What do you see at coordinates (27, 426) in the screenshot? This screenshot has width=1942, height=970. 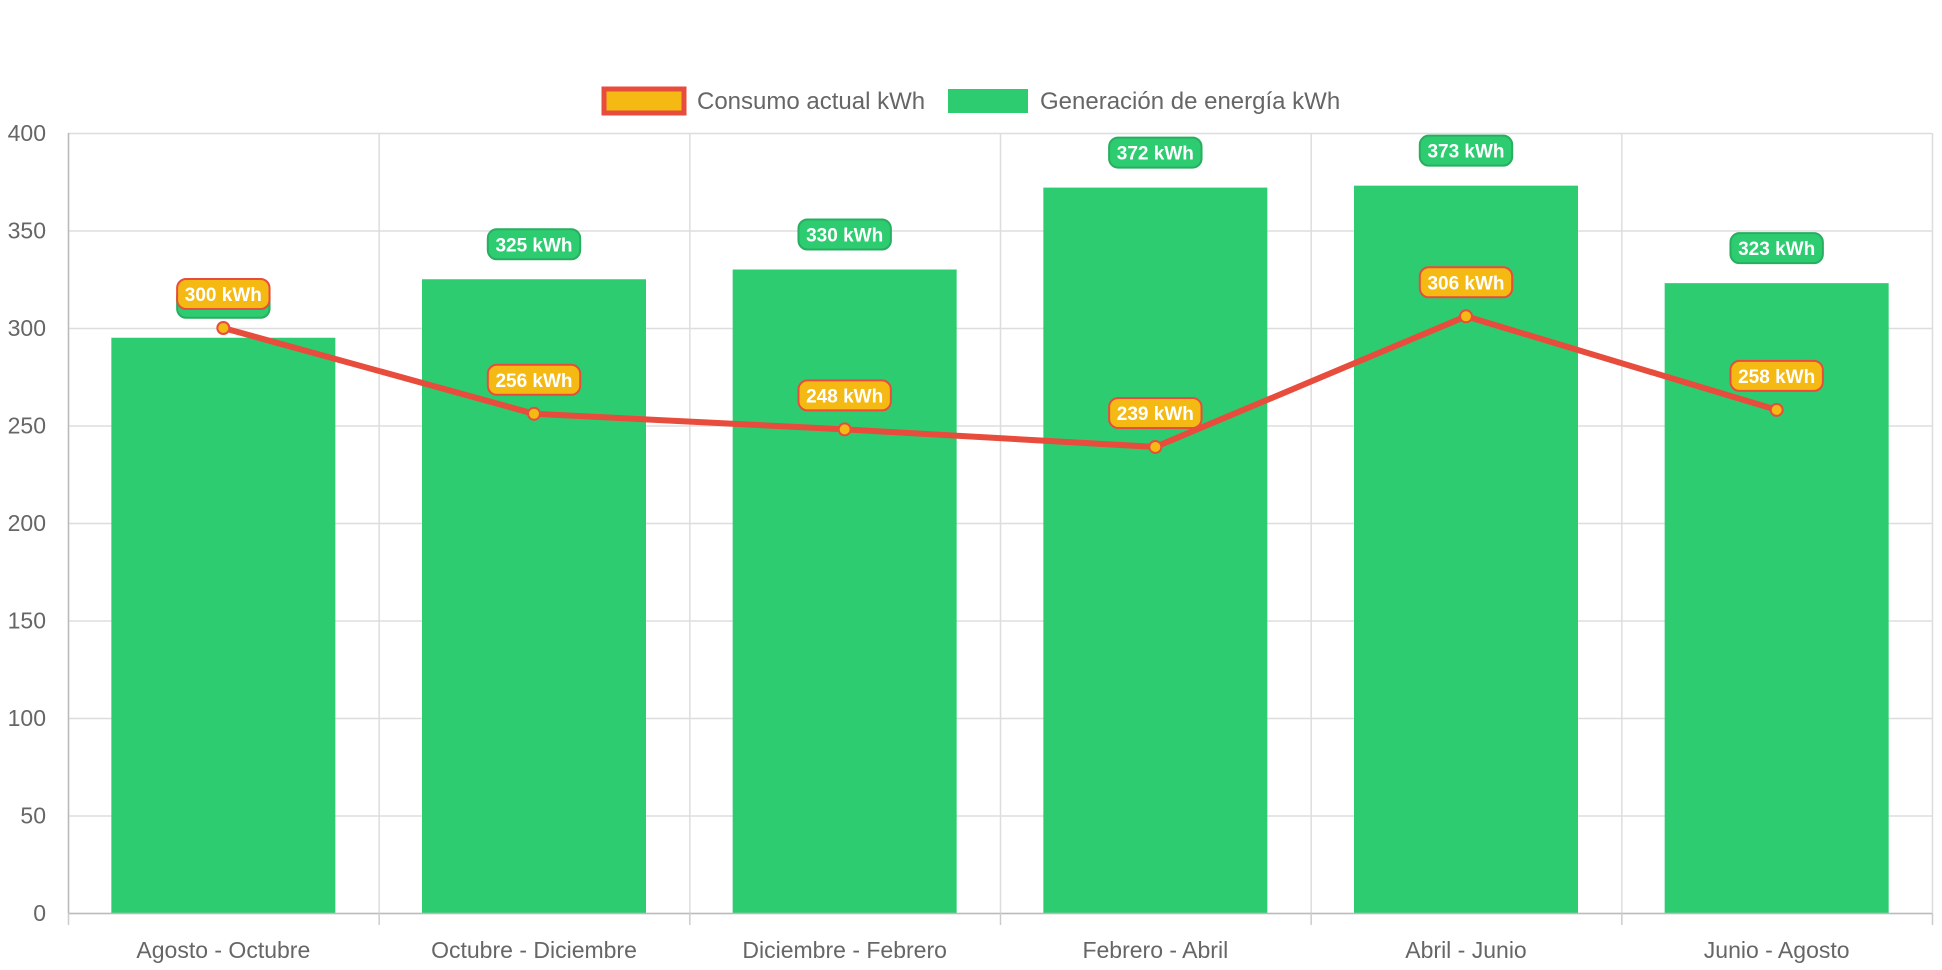 I see `y-tick-label: 250` at bounding box center [27, 426].